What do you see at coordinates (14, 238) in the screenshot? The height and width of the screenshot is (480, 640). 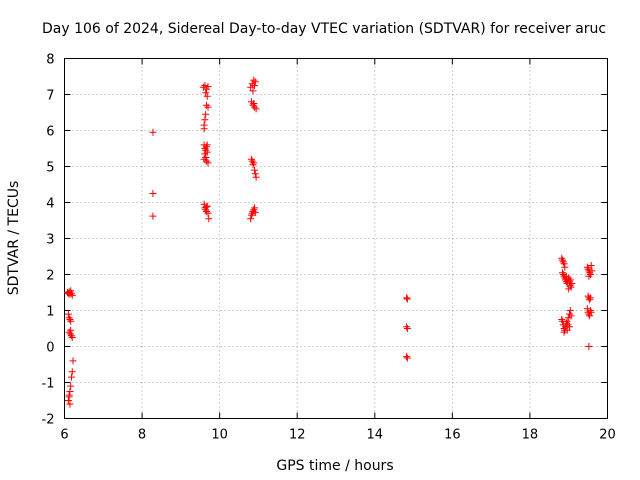 I see `y-axis-label: SDTVAR / TECUs` at bounding box center [14, 238].